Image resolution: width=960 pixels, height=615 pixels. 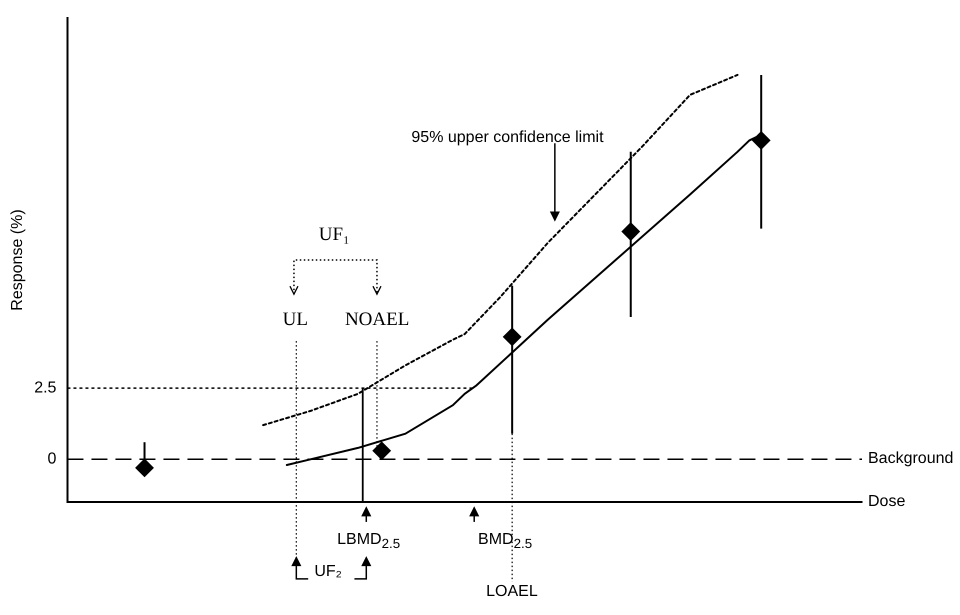 I want to click on annotation: UF₁, so click(x=334, y=234).